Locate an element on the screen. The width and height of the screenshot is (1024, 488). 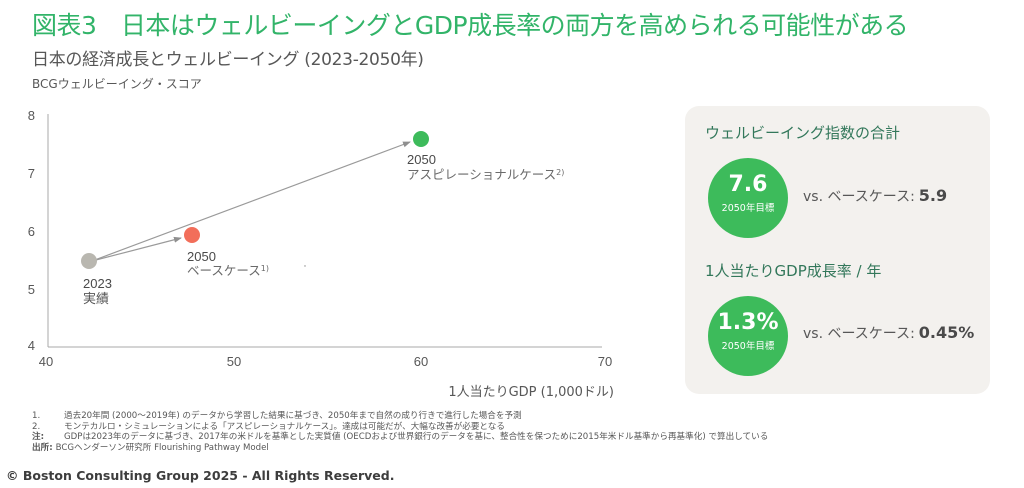
footnote-key: 2. is located at coordinates (36, 426).